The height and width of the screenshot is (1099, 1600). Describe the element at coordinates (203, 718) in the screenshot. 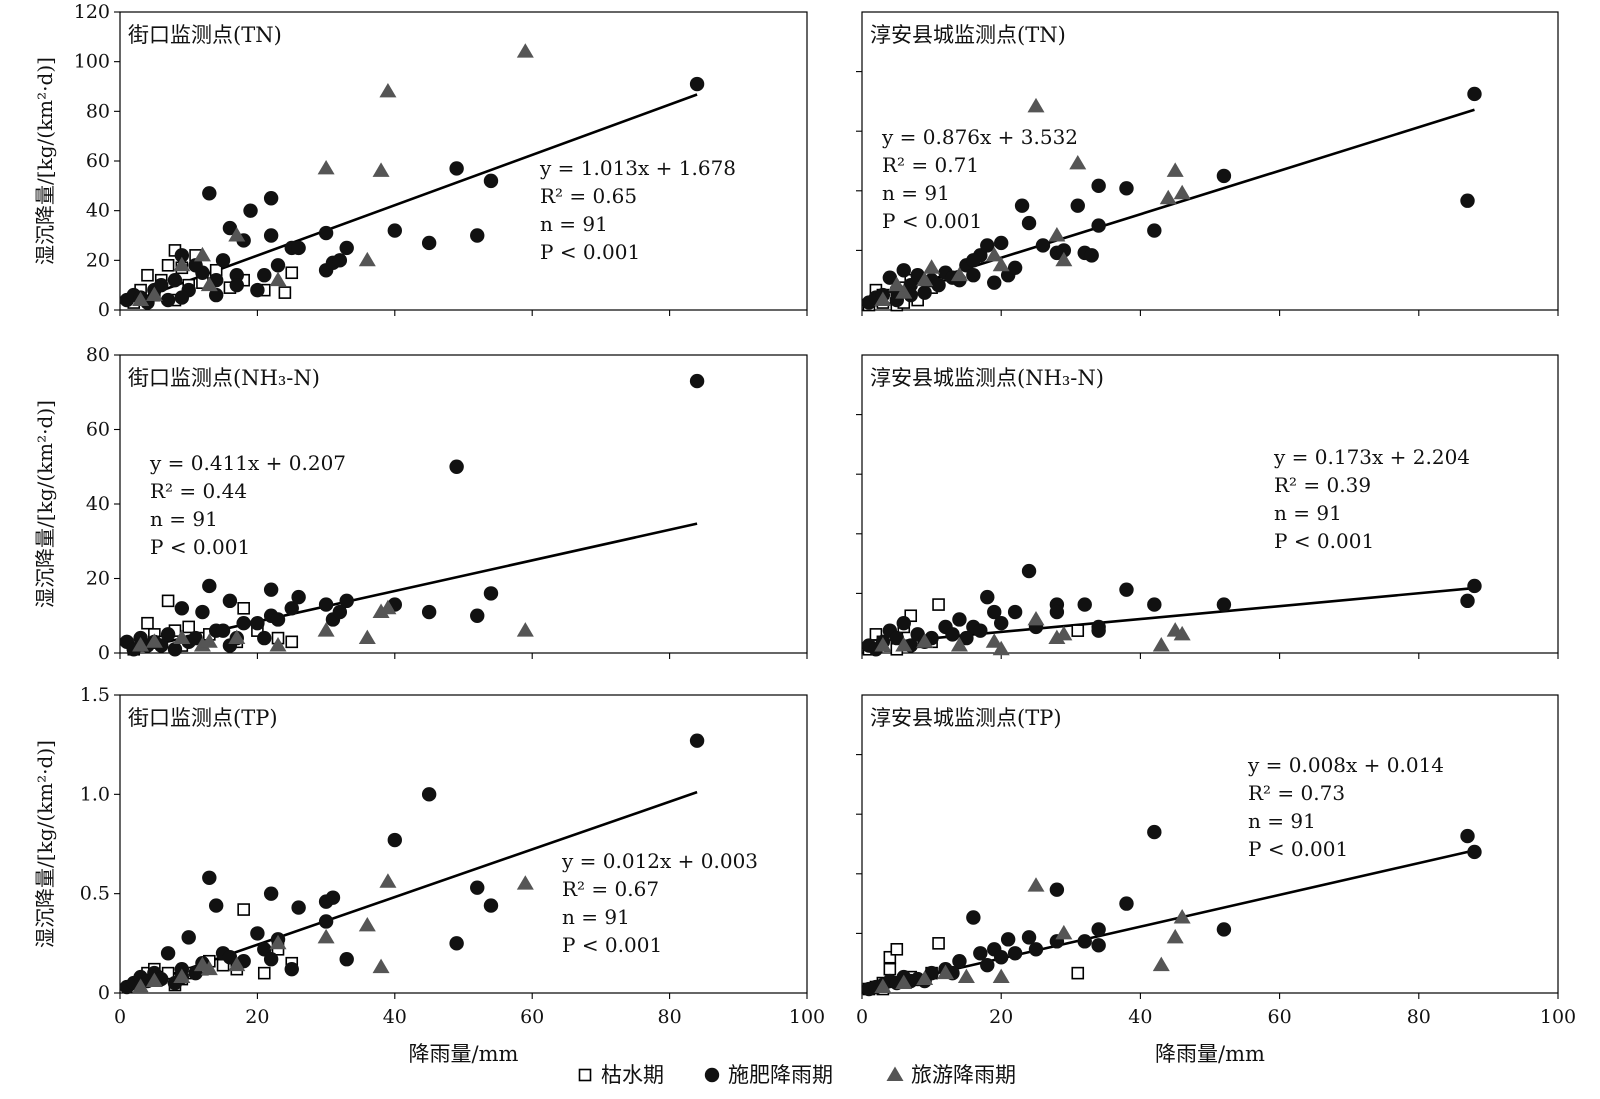

I see `panel-title: 街口监测点(TP)` at that location.